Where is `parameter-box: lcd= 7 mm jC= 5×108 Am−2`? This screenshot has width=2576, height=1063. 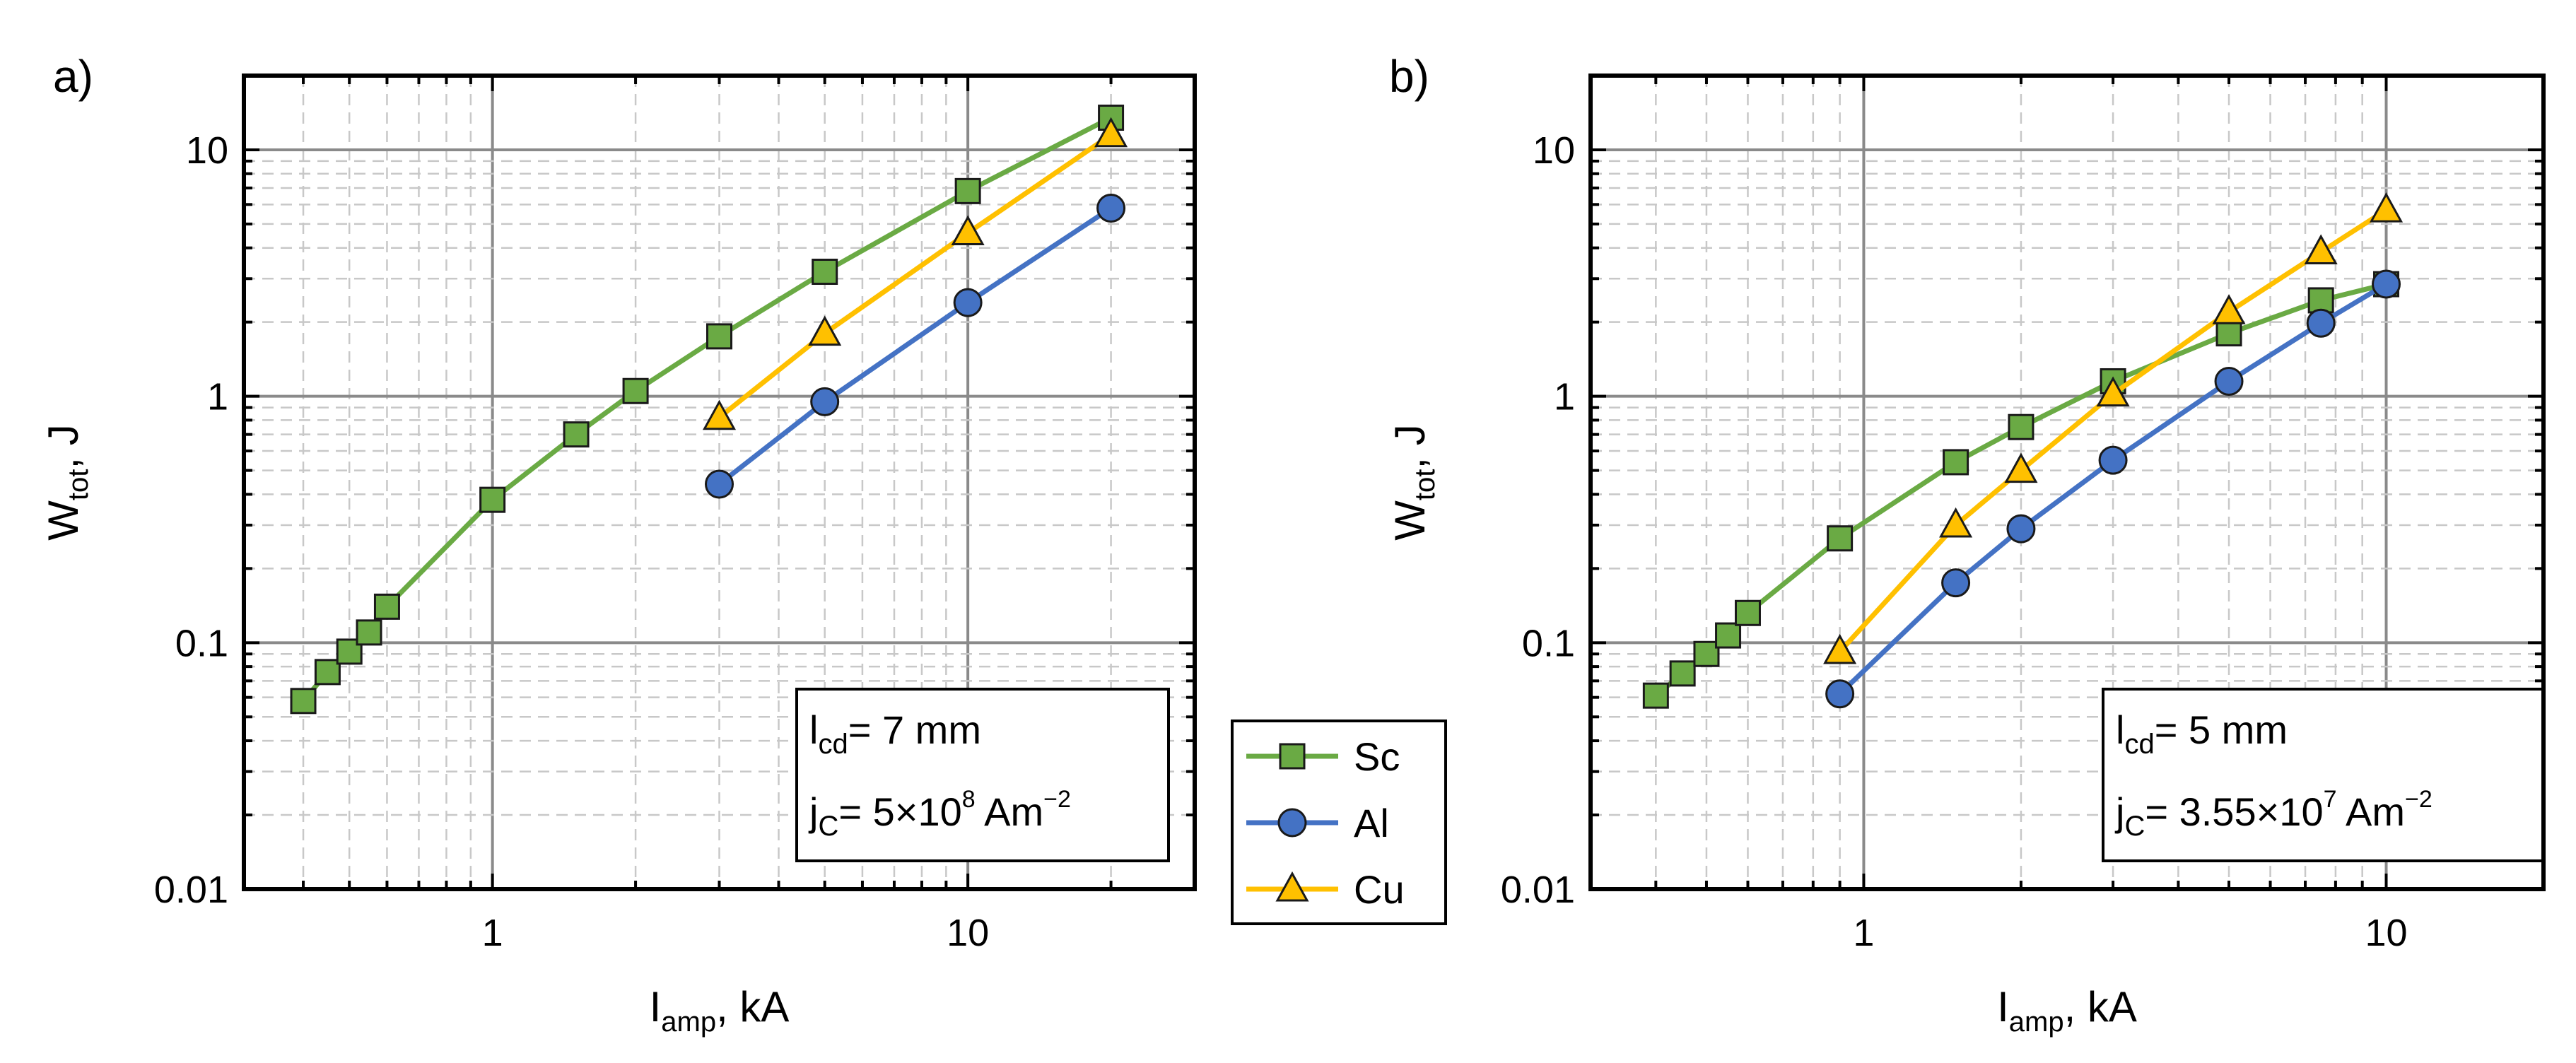 parameter-box: lcd= 7 mm jC= 5×108 Am−2 is located at coordinates (983, 775).